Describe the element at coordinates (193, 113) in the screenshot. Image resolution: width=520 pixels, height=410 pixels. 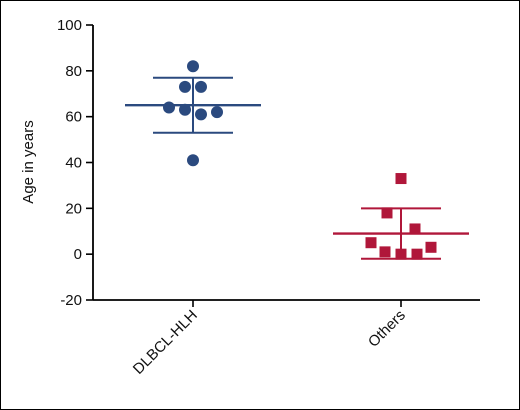
I see `series-dlbcl-hlh` at that location.